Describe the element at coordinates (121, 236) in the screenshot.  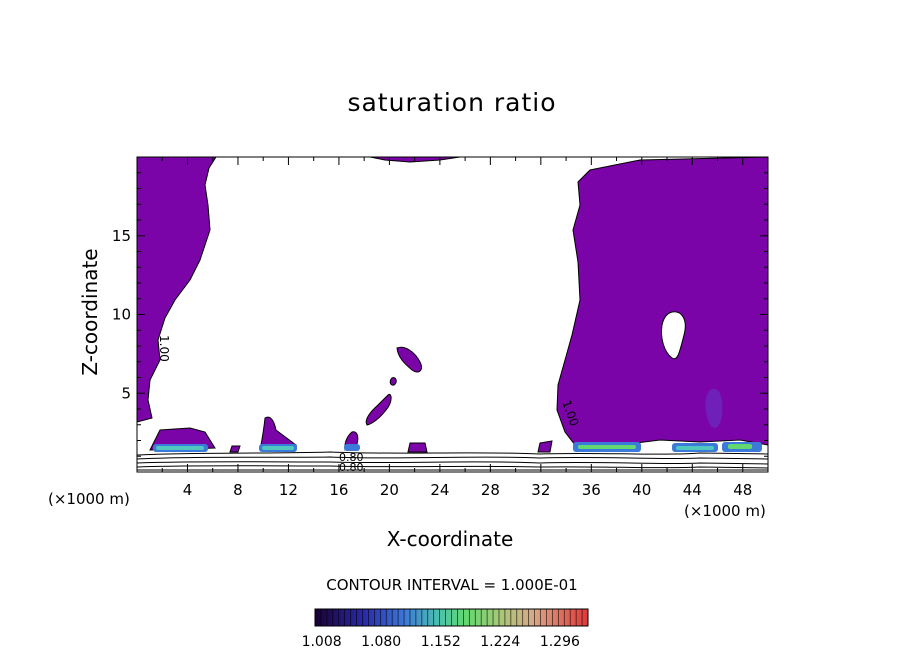
I see `y-tick-label: 15` at that location.